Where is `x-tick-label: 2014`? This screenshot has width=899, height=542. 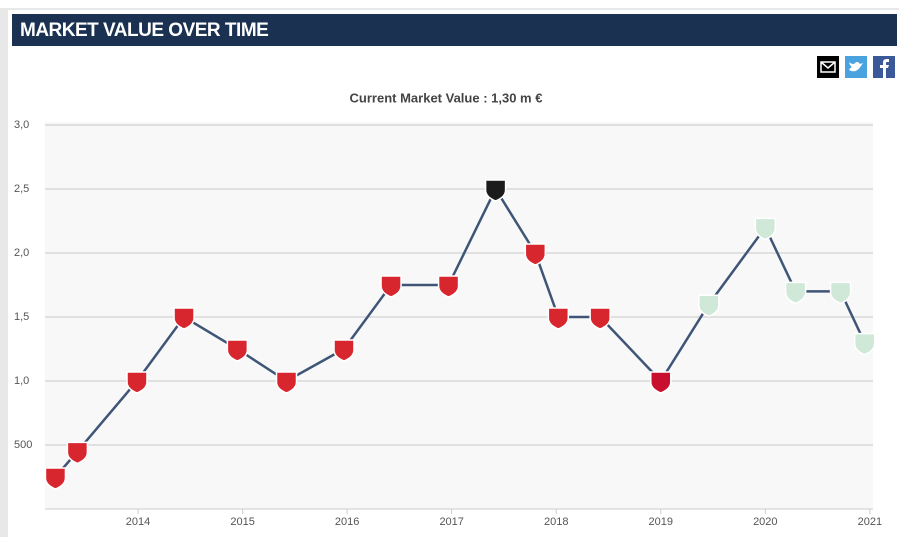 x-tick-label: 2014 is located at coordinates (138, 522).